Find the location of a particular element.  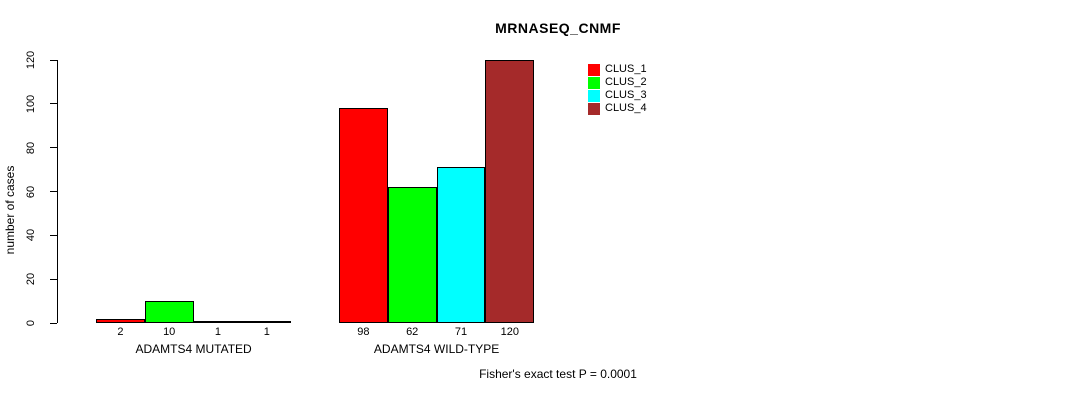

legend-label: CLUS_3 is located at coordinates (626, 95).